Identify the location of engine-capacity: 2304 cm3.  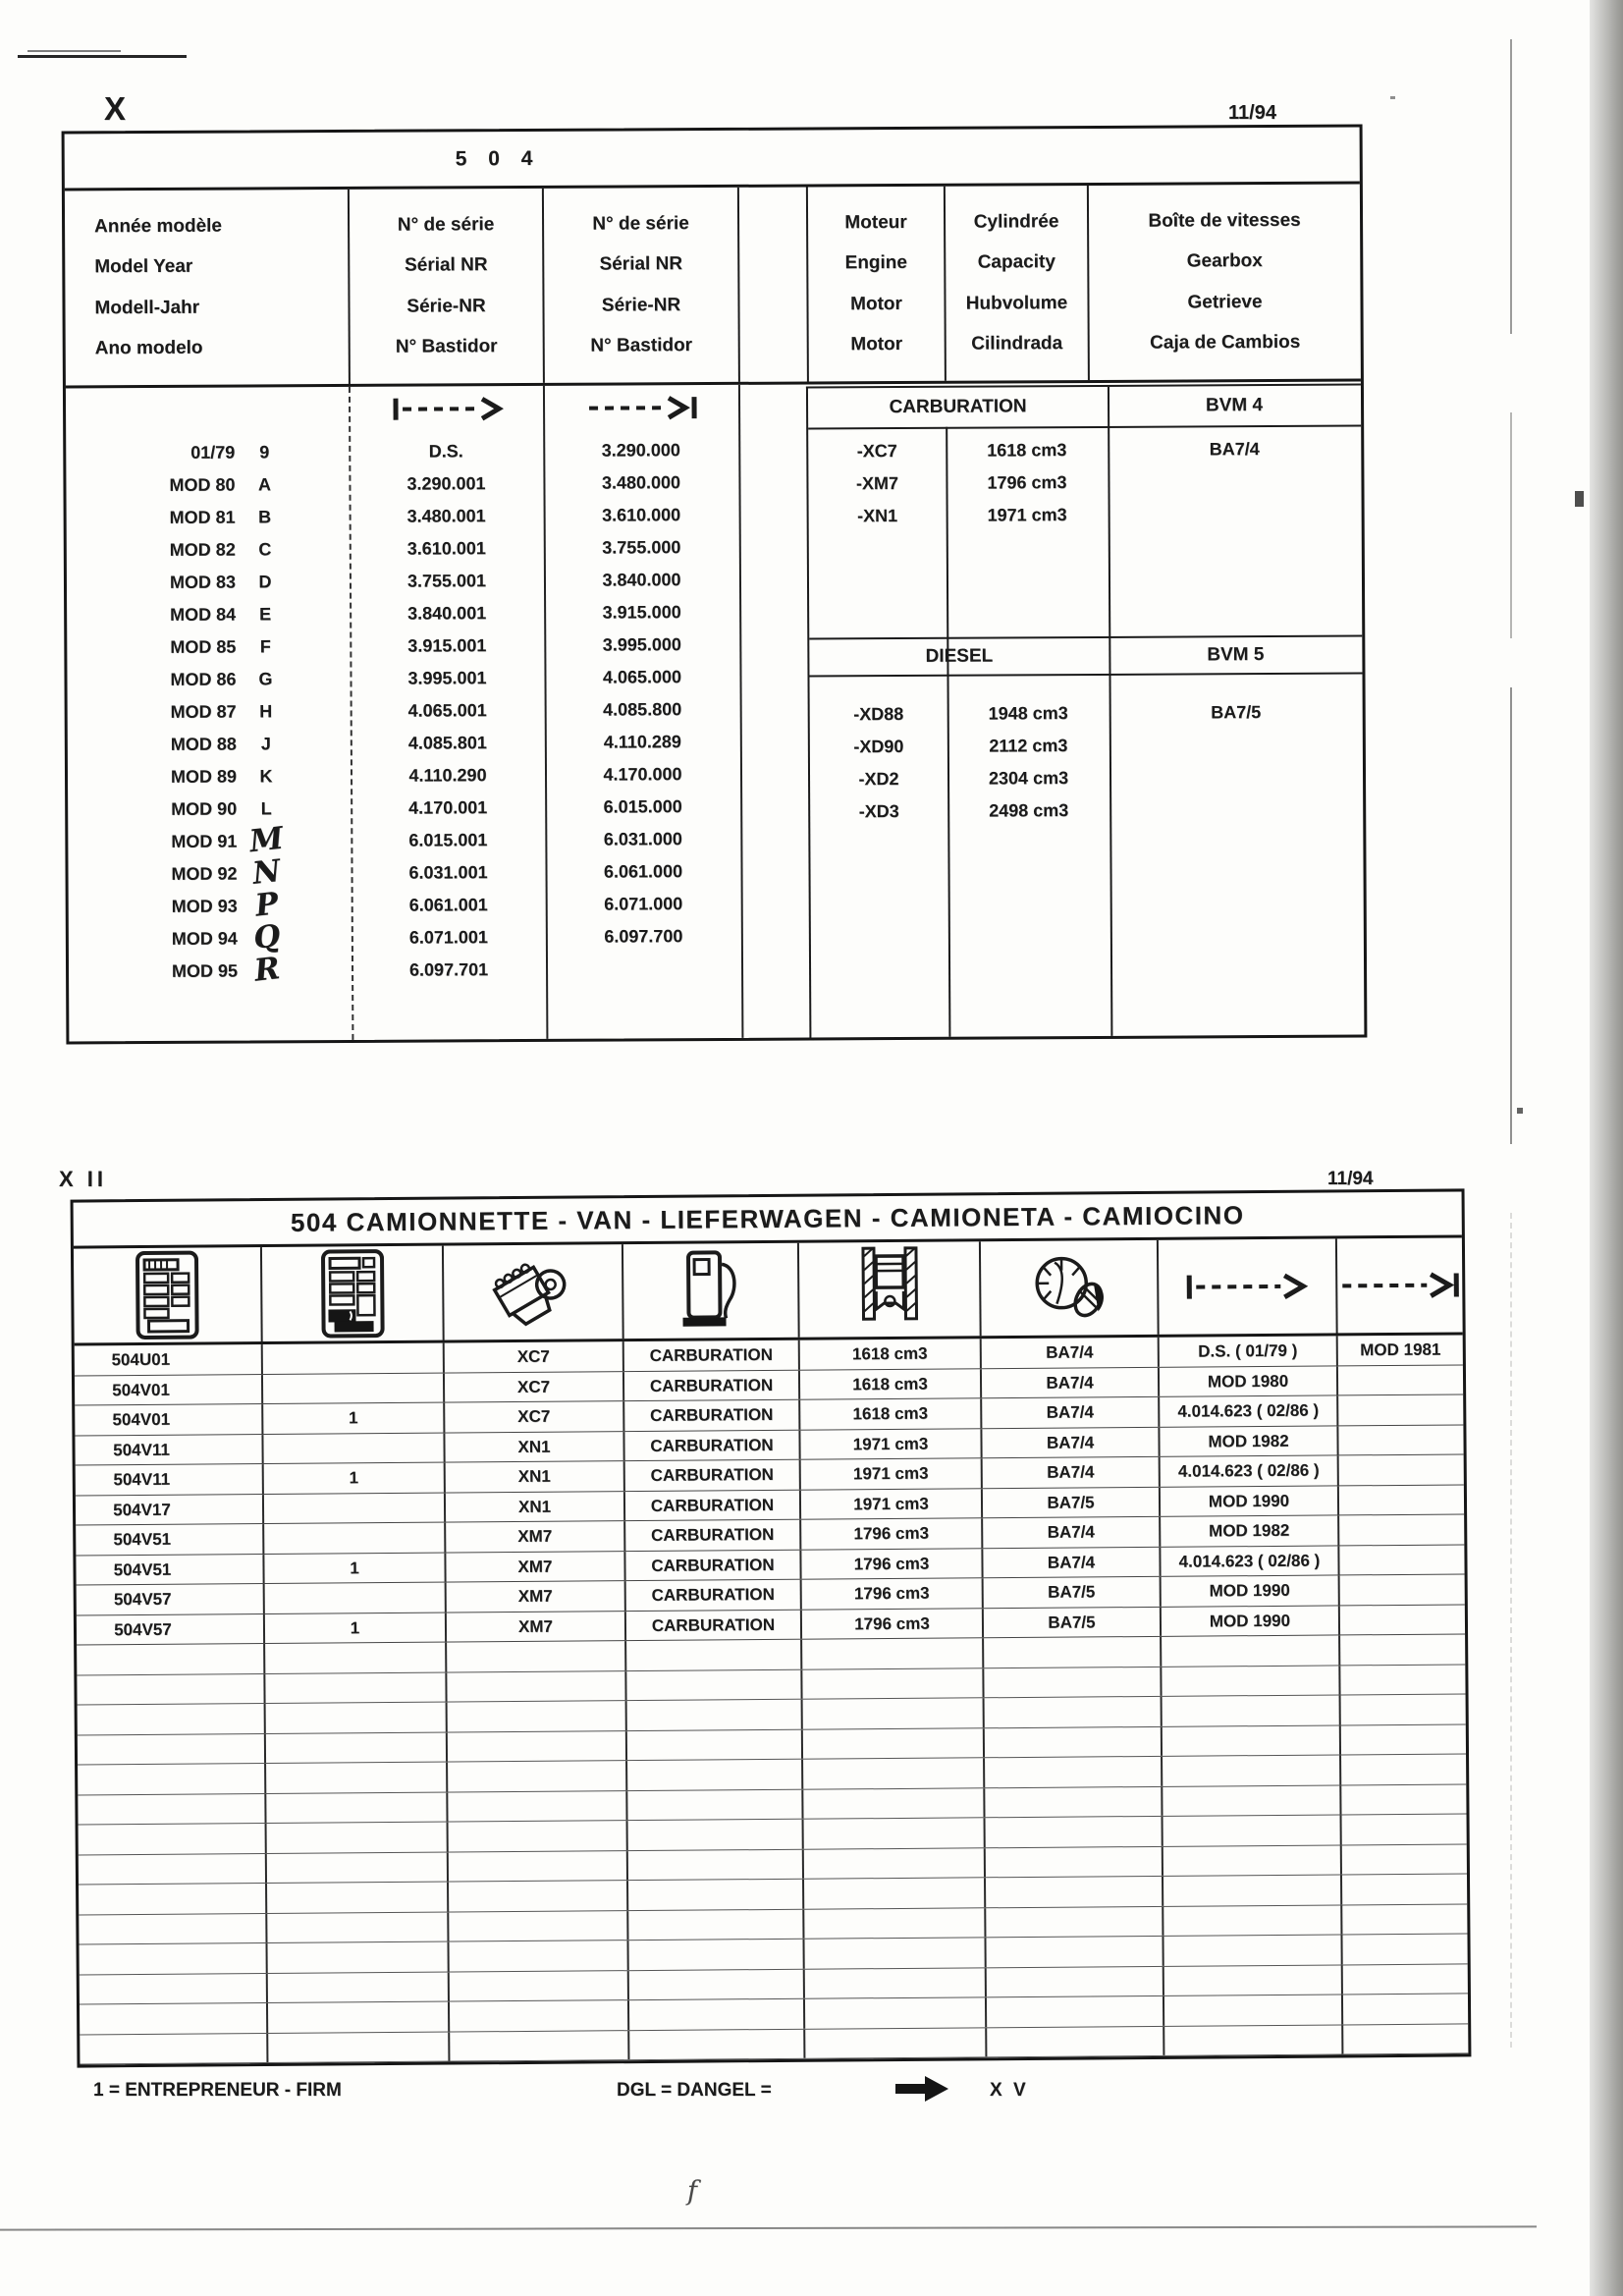
(1028, 778).